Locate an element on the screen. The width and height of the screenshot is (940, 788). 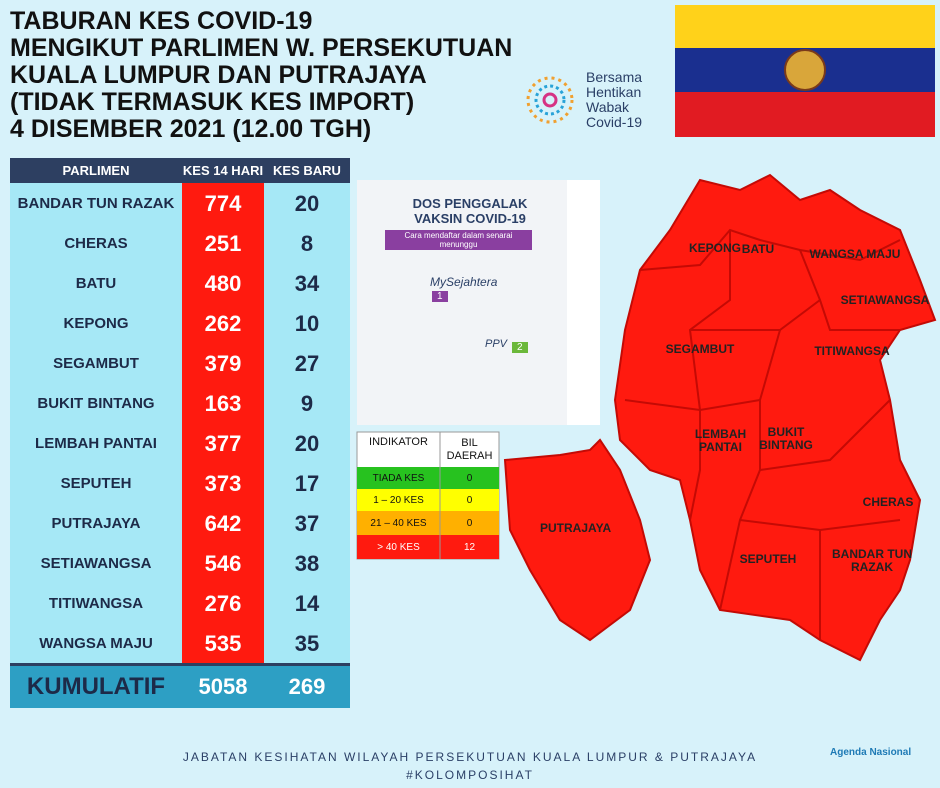
case-count: 17 is located at coordinates (307, 483).